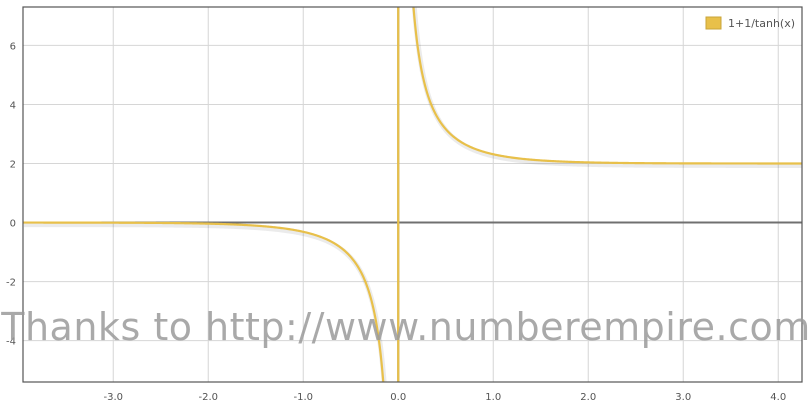 The image size is (812, 411). I want to click on x-tick-label: 0.0, so click(398, 397).